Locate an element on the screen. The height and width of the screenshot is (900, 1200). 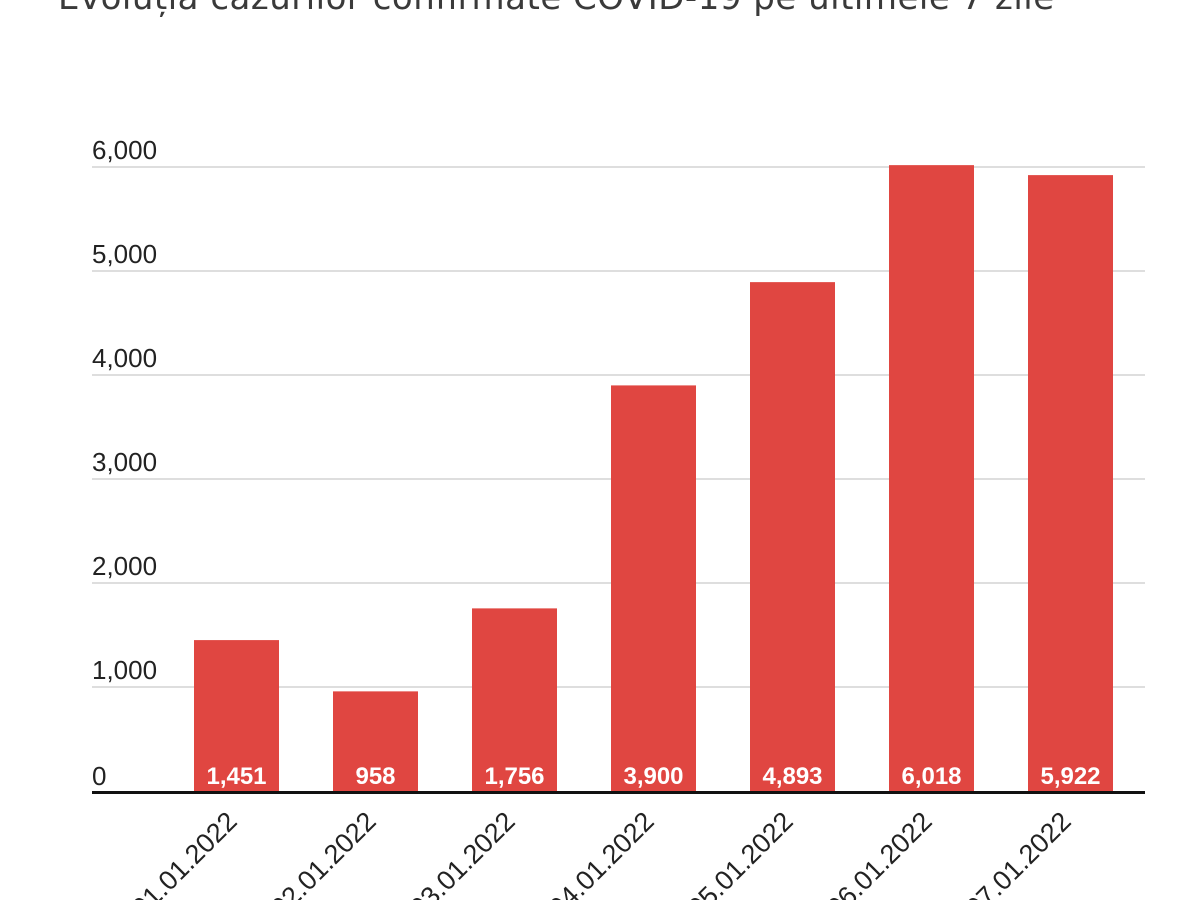
y-tick-label: 2,000 is located at coordinates (124, 566).